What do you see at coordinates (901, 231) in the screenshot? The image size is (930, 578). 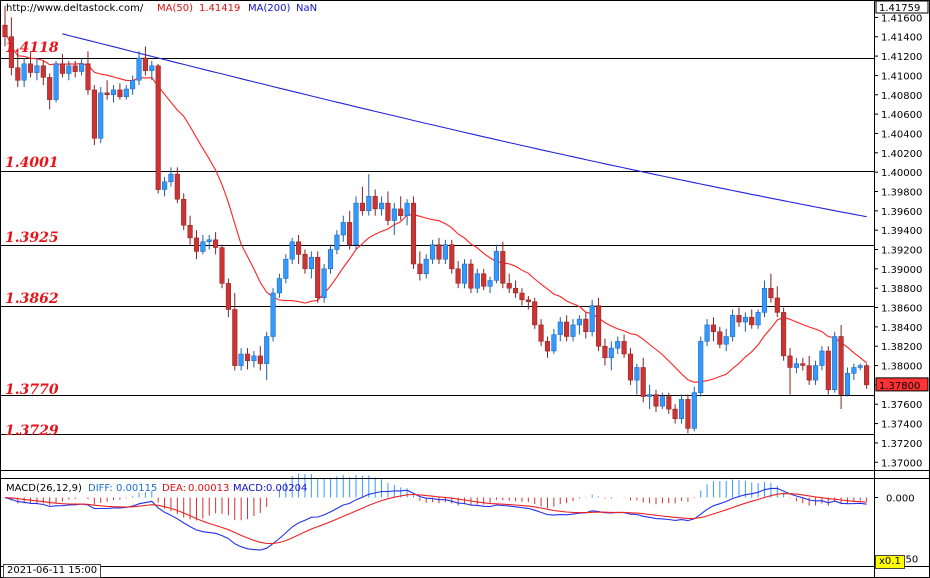 I see `price-tick-label: 1.39400` at bounding box center [901, 231].